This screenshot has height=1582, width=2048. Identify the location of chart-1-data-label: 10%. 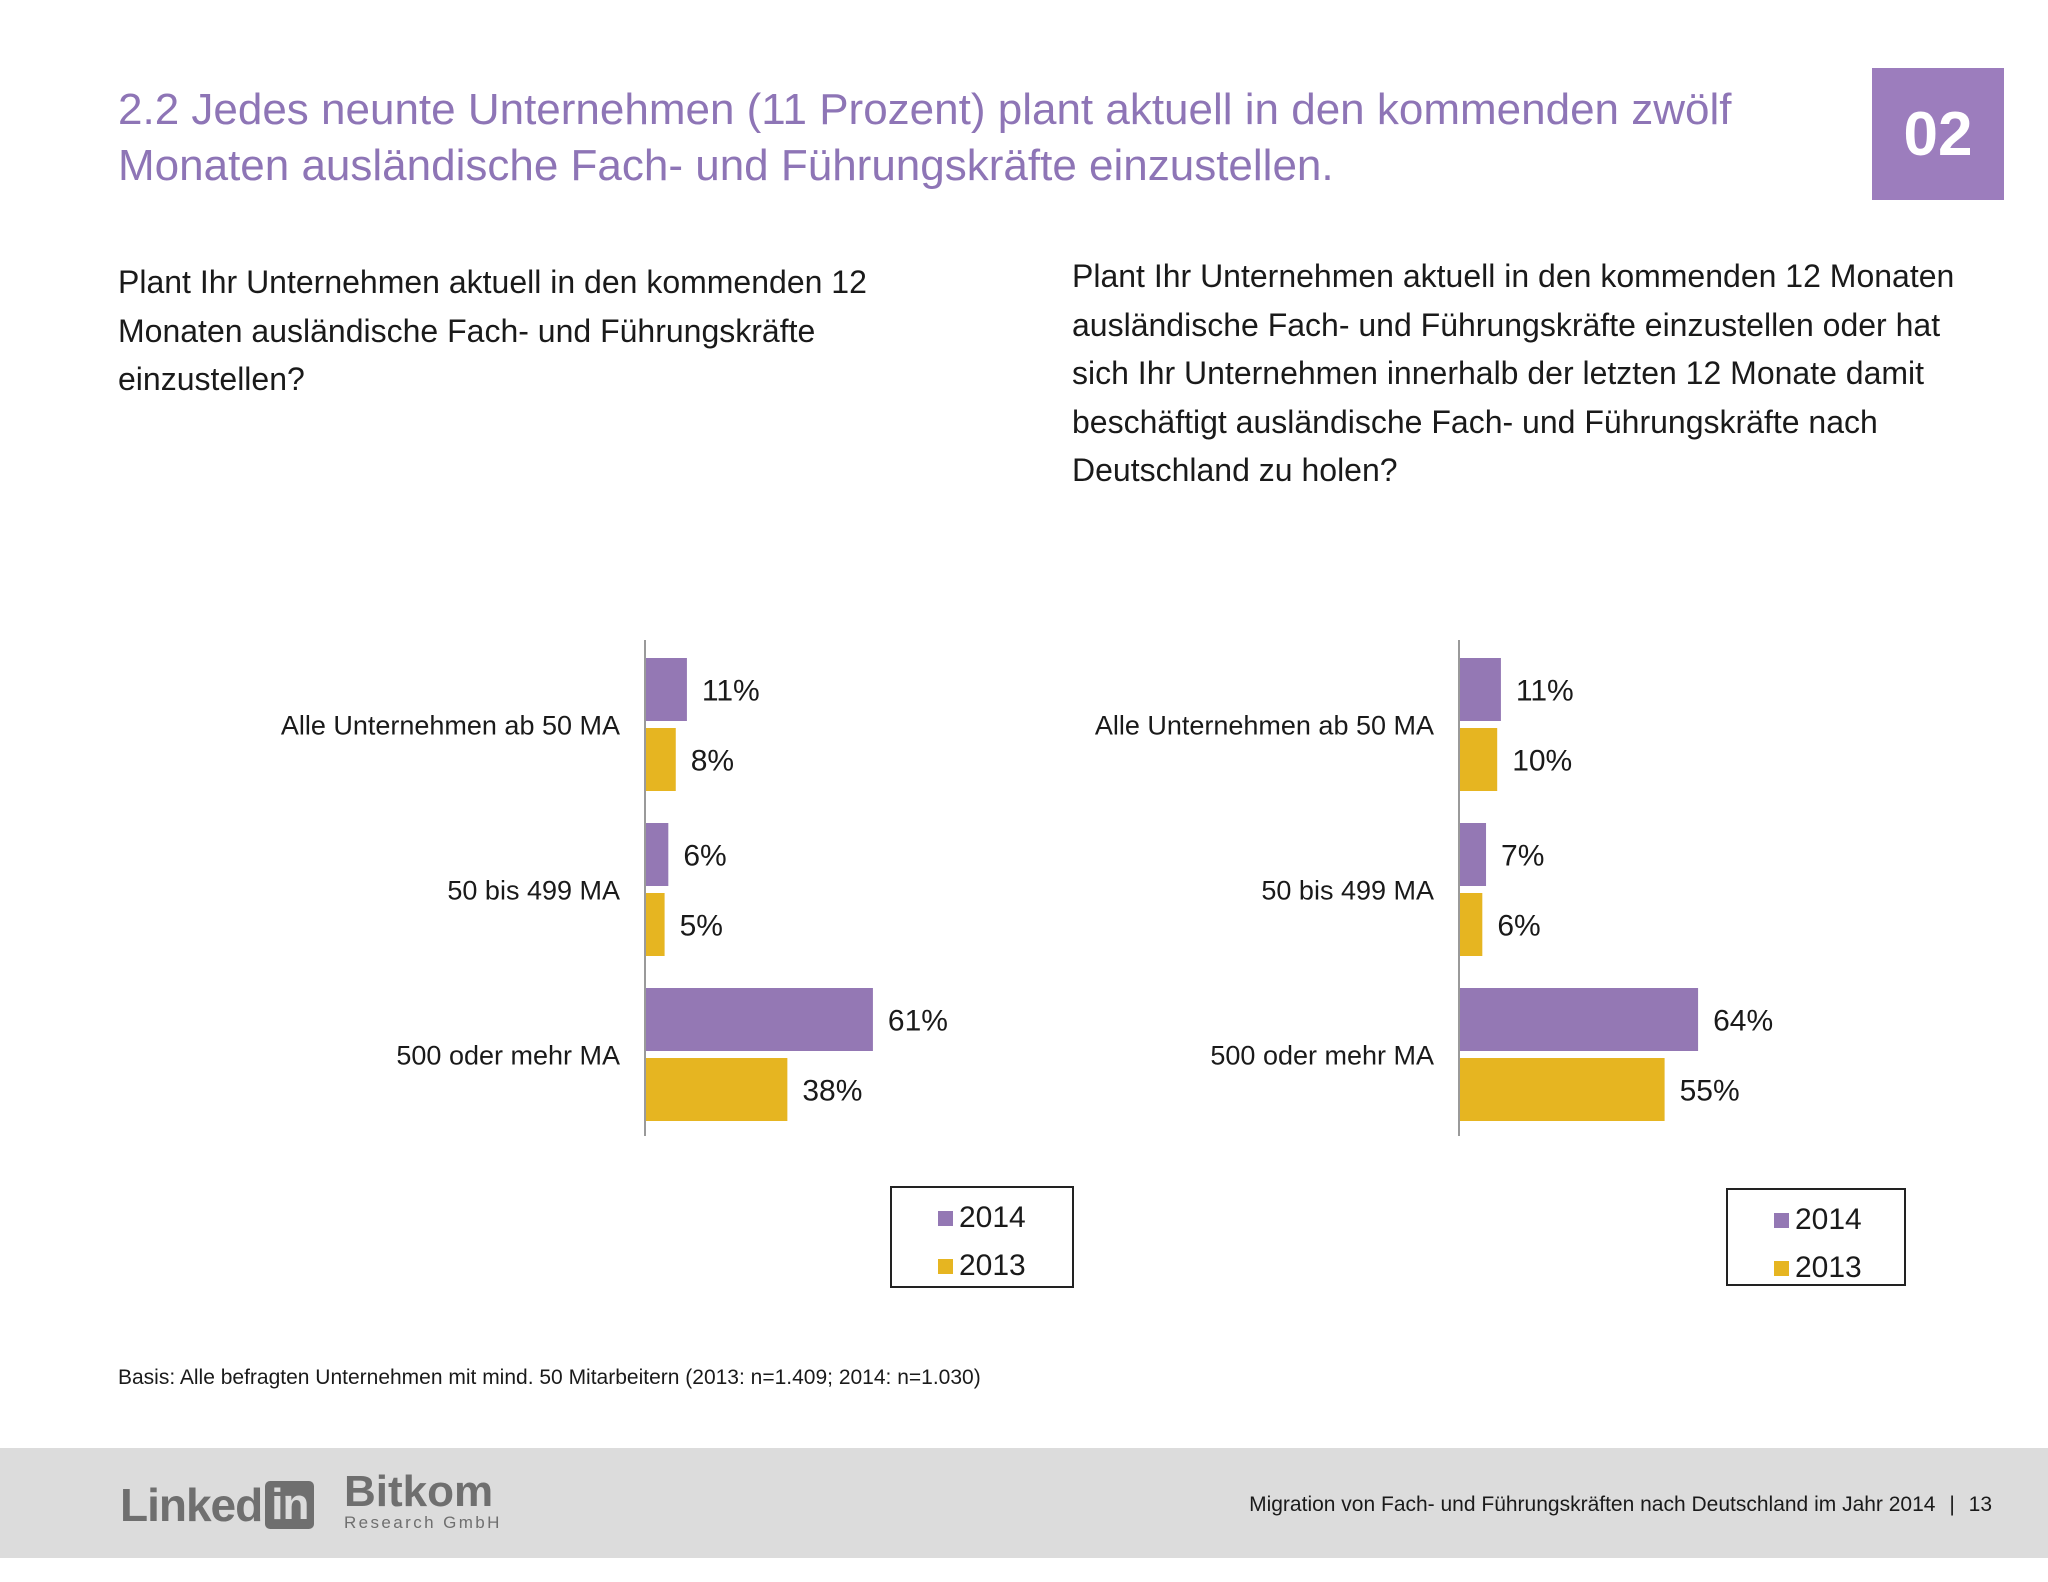
(1542, 761).